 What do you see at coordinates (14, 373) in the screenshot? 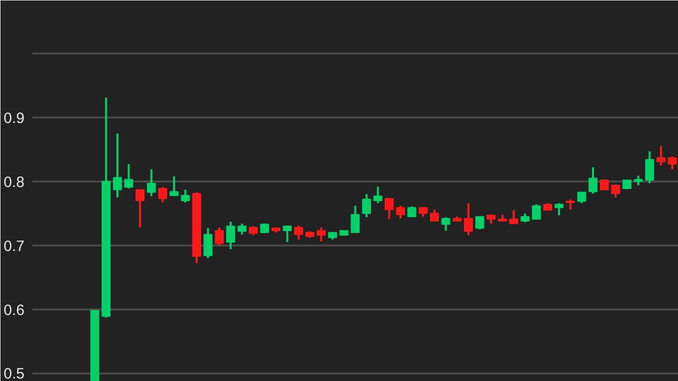
I see `y-tick-label: 0.5` at bounding box center [14, 373].